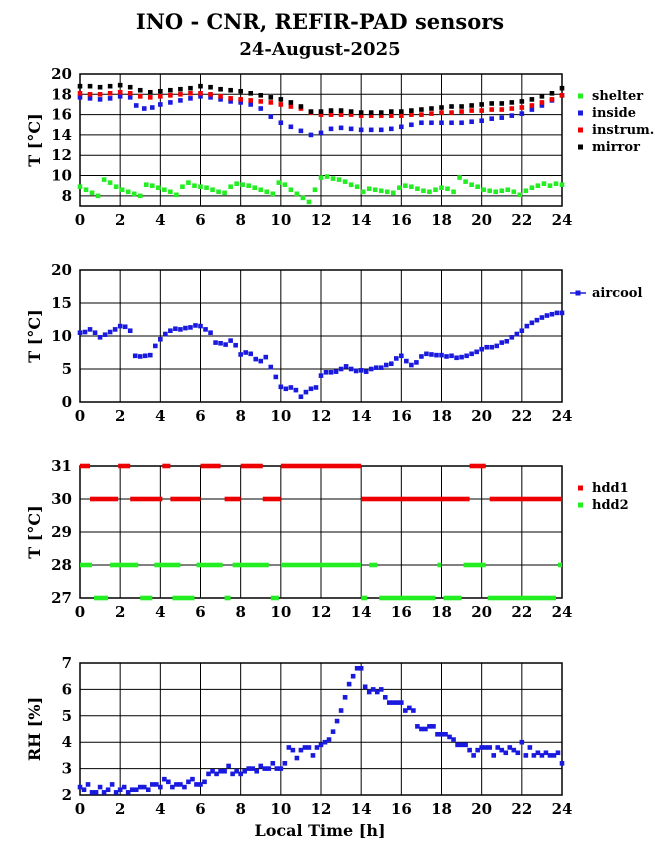 Image resolution: width=655 pixels, height=860 pixels. I want to click on x-tick-label: 14, so click(361, 612).